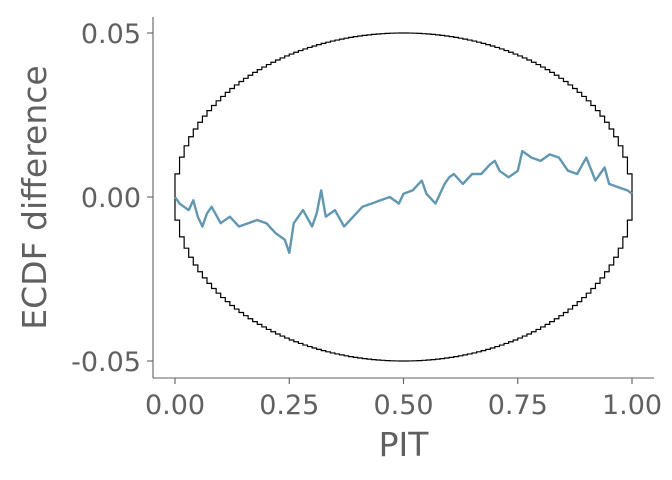 Image resolution: width=672 pixels, height=480 pixels. What do you see at coordinates (632, 405) in the screenshot?
I see `x-tick-label: 1.00` at bounding box center [632, 405].